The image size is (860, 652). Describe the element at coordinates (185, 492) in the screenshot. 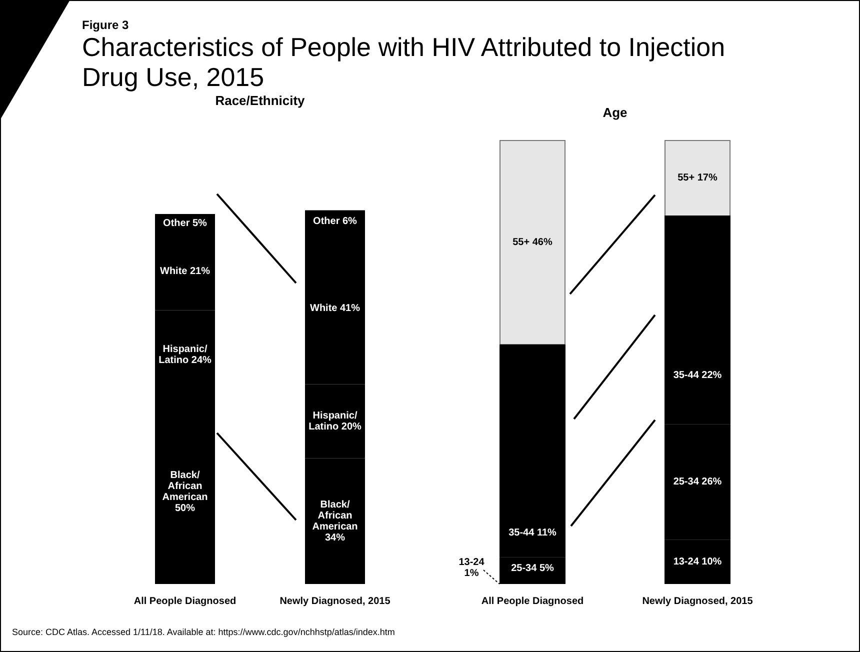

I see `data-label: Black/ African American 50%` at that location.